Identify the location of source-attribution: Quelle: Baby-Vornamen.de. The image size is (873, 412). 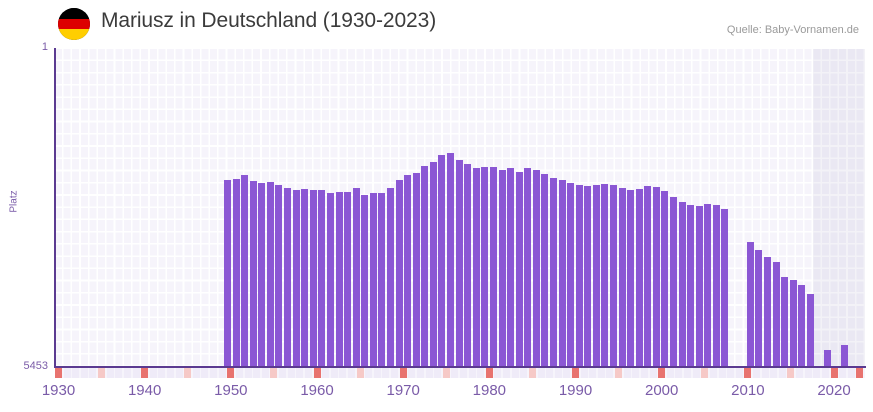
(792, 30).